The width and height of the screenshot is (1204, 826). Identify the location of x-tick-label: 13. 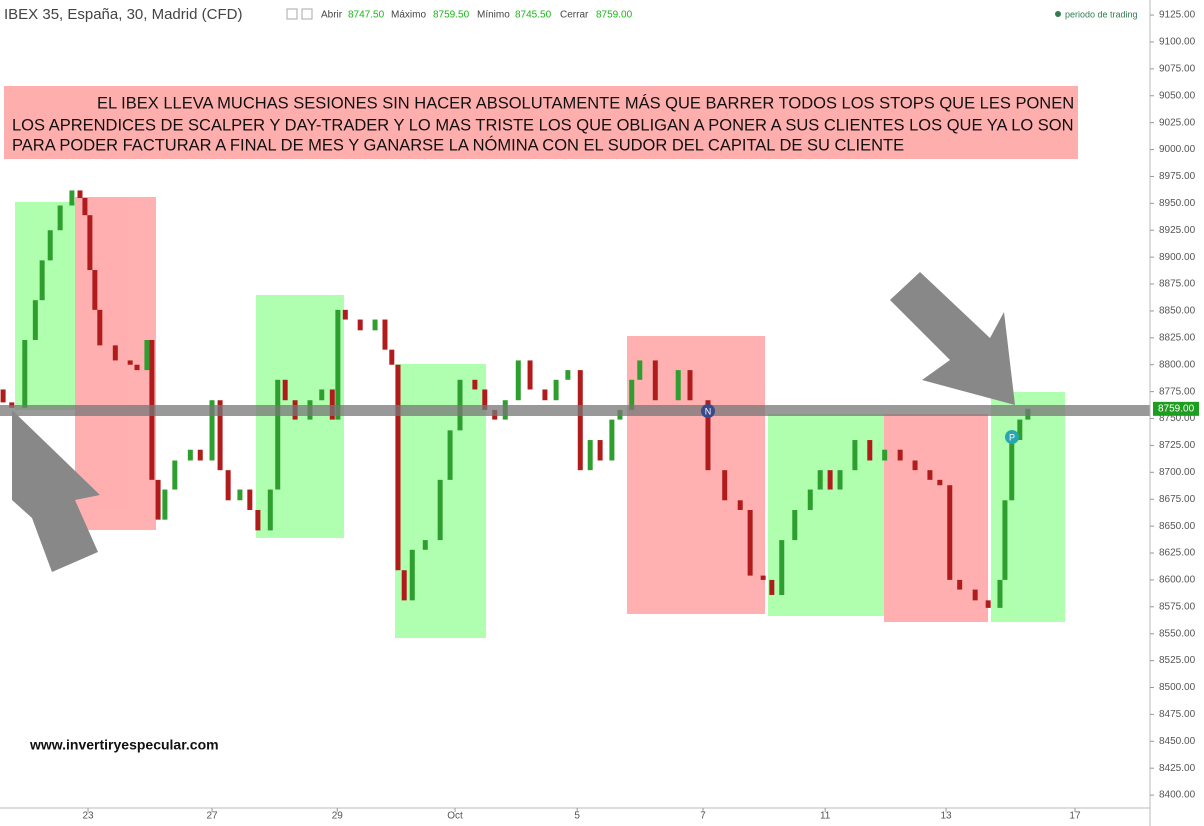
(946, 816).